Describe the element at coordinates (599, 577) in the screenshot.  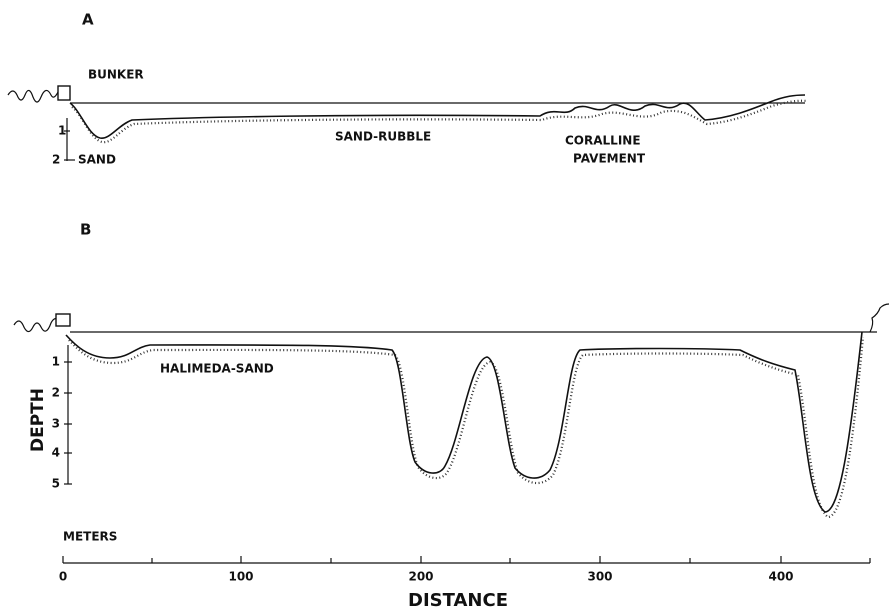
I see `x-tick-label: 300` at that location.